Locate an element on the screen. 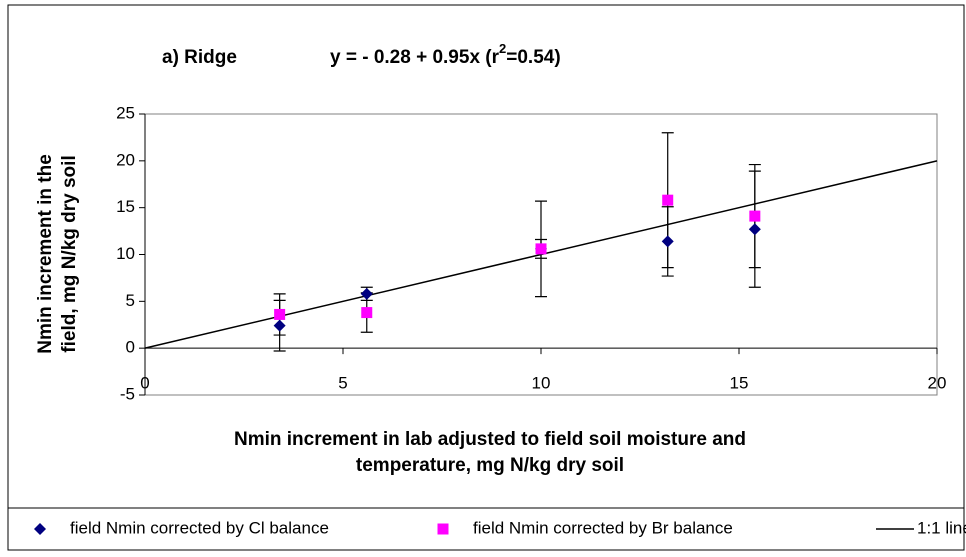  x-tick-label: 0 is located at coordinates (144, 383).